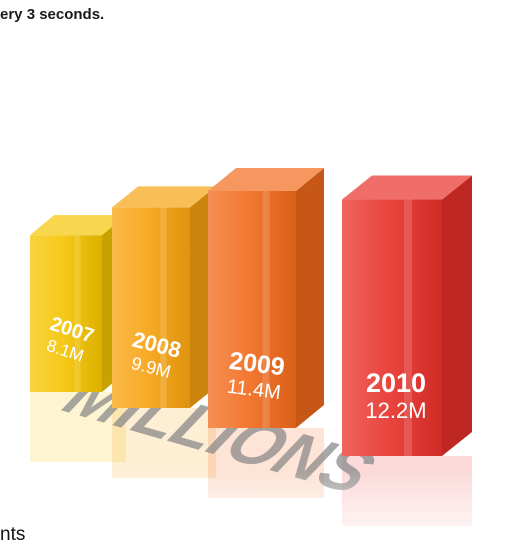 The height and width of the screenshot is (554, 514). I want to click on bar-year-label: 2009, so click(257, 364).